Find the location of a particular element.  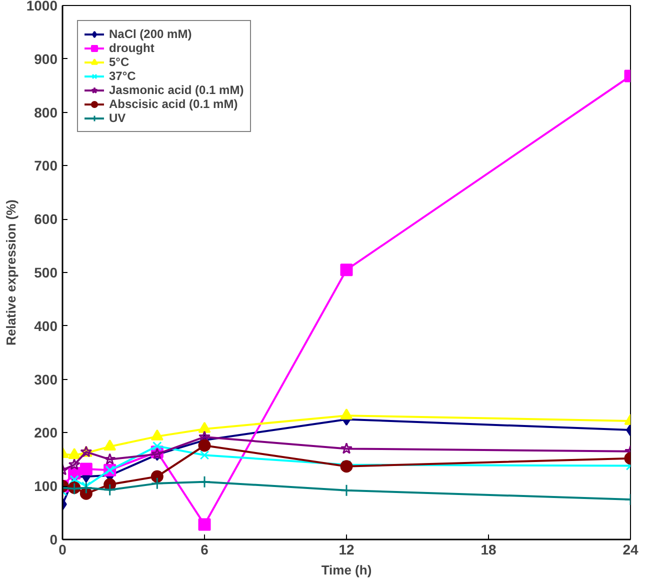

legend-label: UV is located at coordinates (118, 118).